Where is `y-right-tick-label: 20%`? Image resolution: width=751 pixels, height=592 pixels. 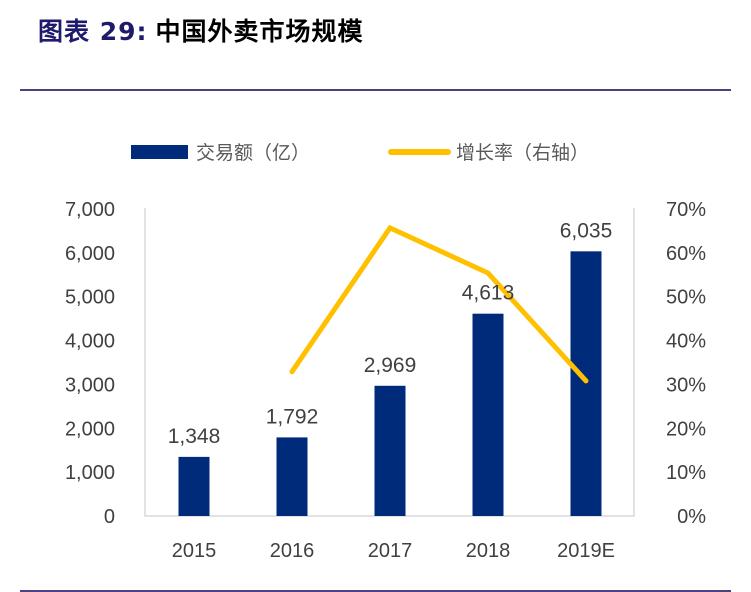 y-right-tick-label: 20% is located at coordinates (686, 429).